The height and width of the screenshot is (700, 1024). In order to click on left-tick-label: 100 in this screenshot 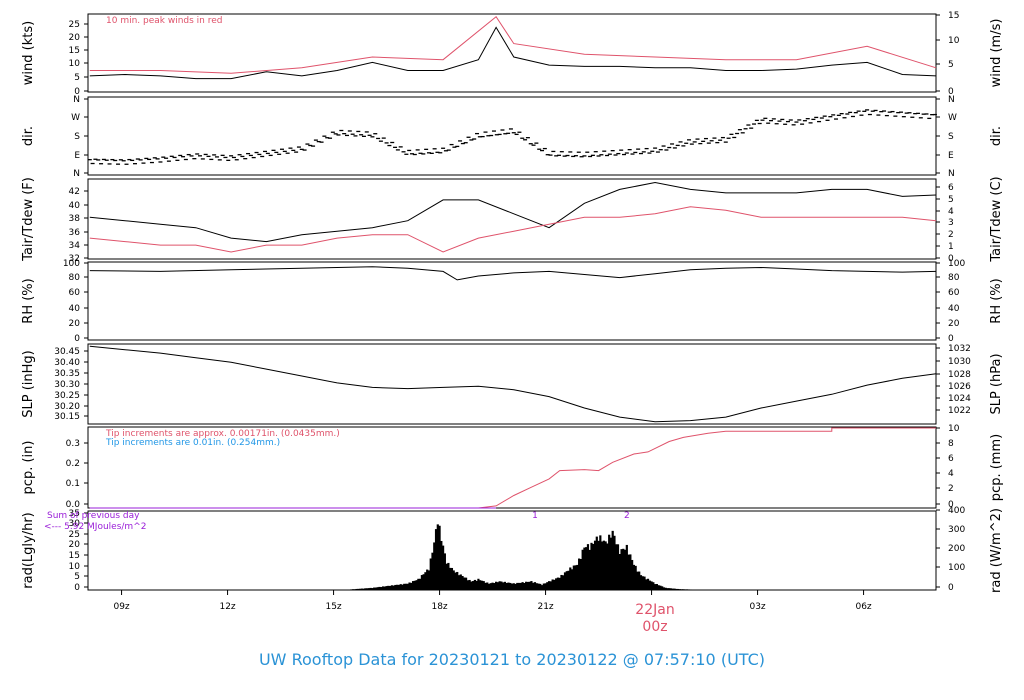, I will do `click(71, 264)`.